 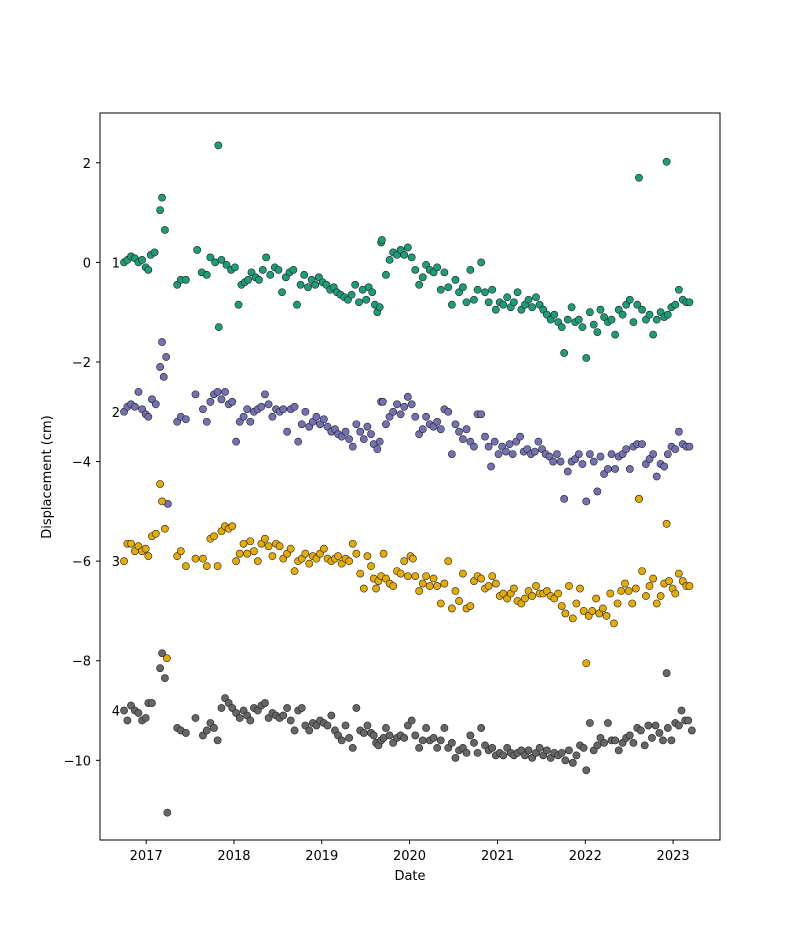 What do you see at coordinates (81, 463) in the screenshot?
I see `y-tick-label: −4` at bounding box center [81, 463].